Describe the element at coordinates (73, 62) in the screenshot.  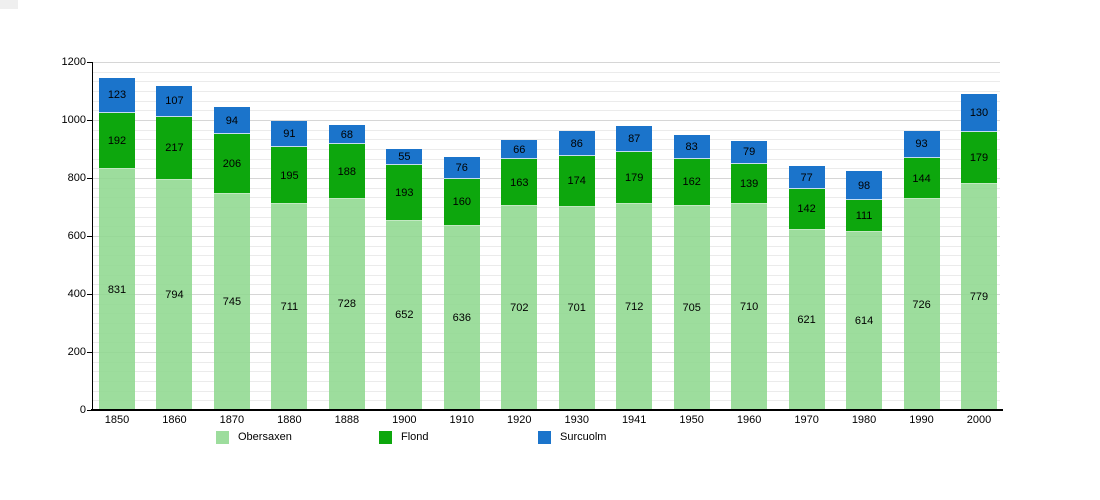
I see `y-tick-label: 1200` at that location.